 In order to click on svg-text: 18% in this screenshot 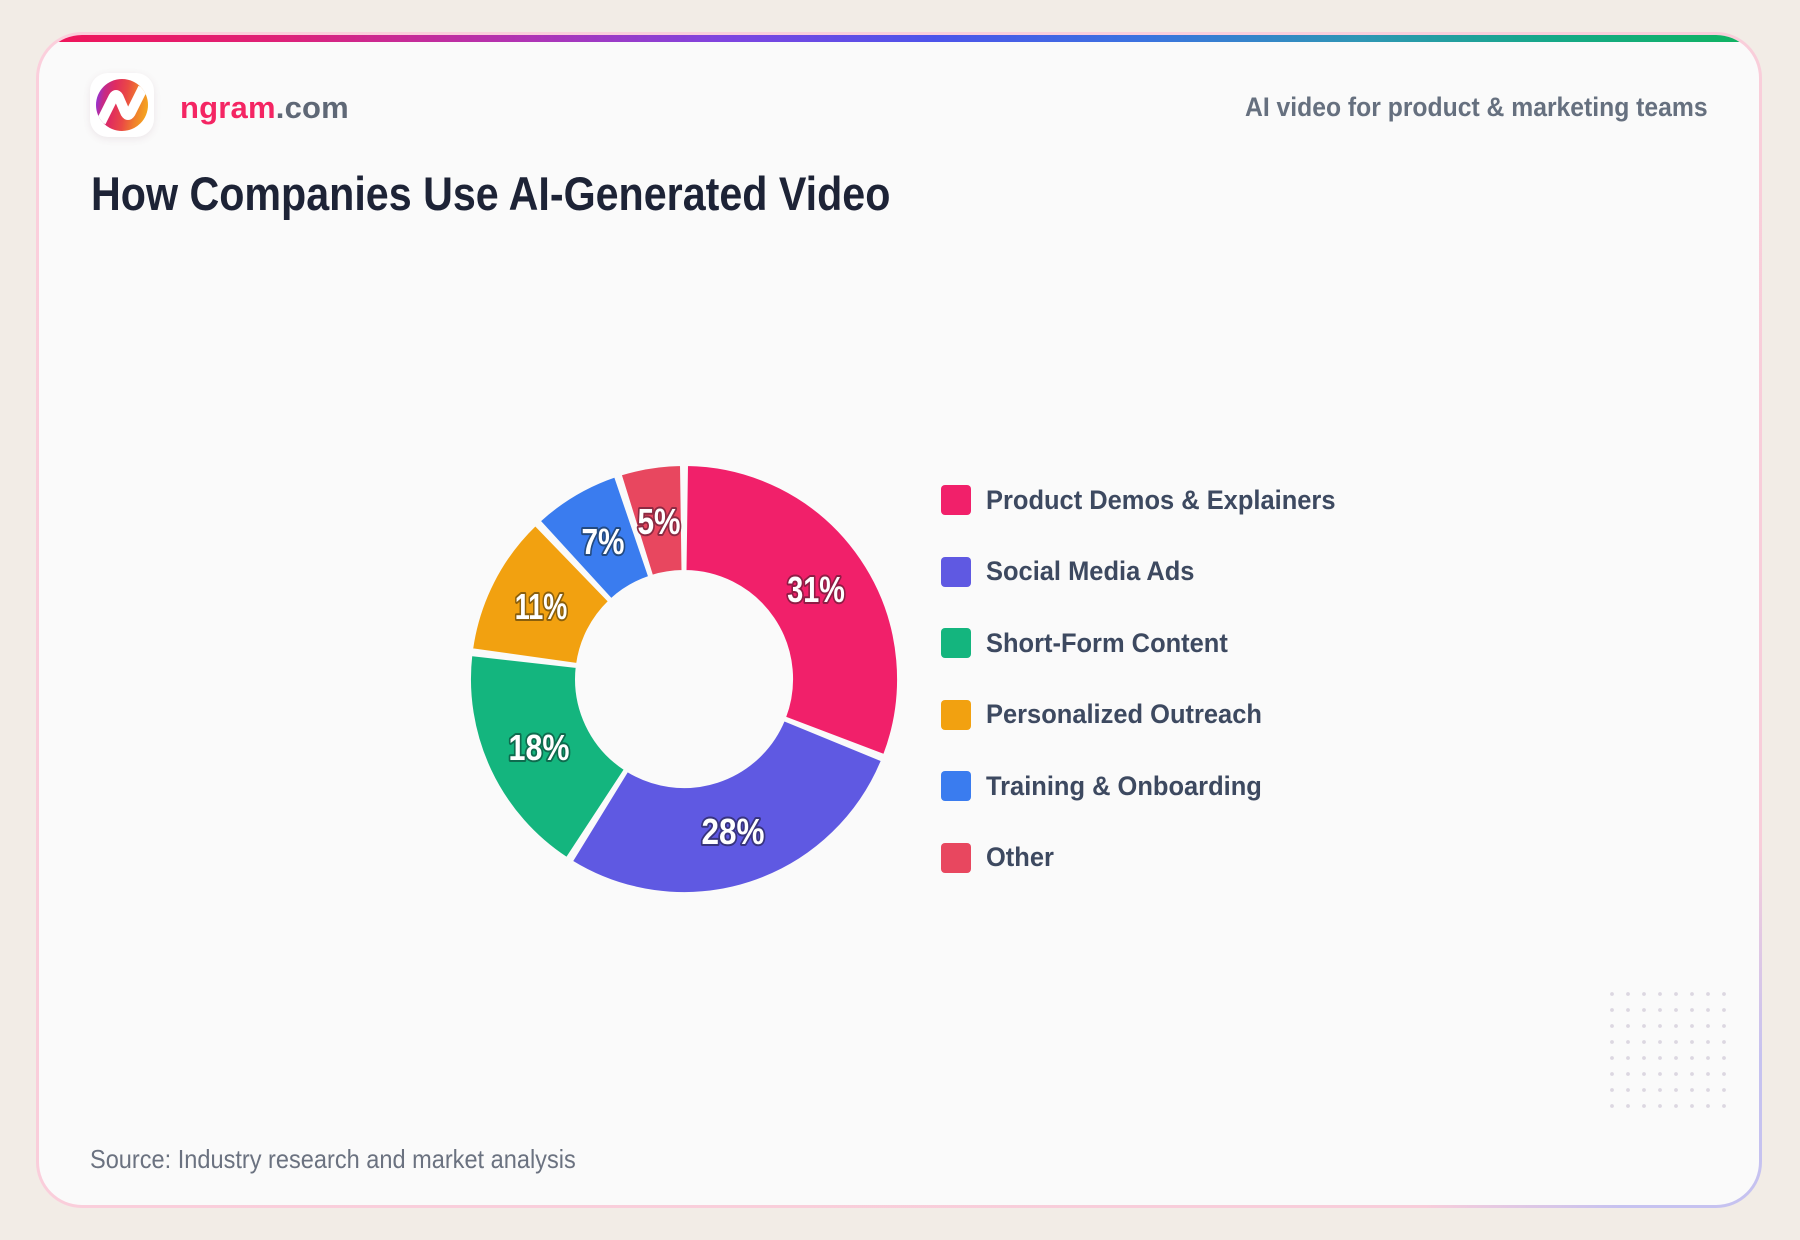, I will do `click(538, 749)`.